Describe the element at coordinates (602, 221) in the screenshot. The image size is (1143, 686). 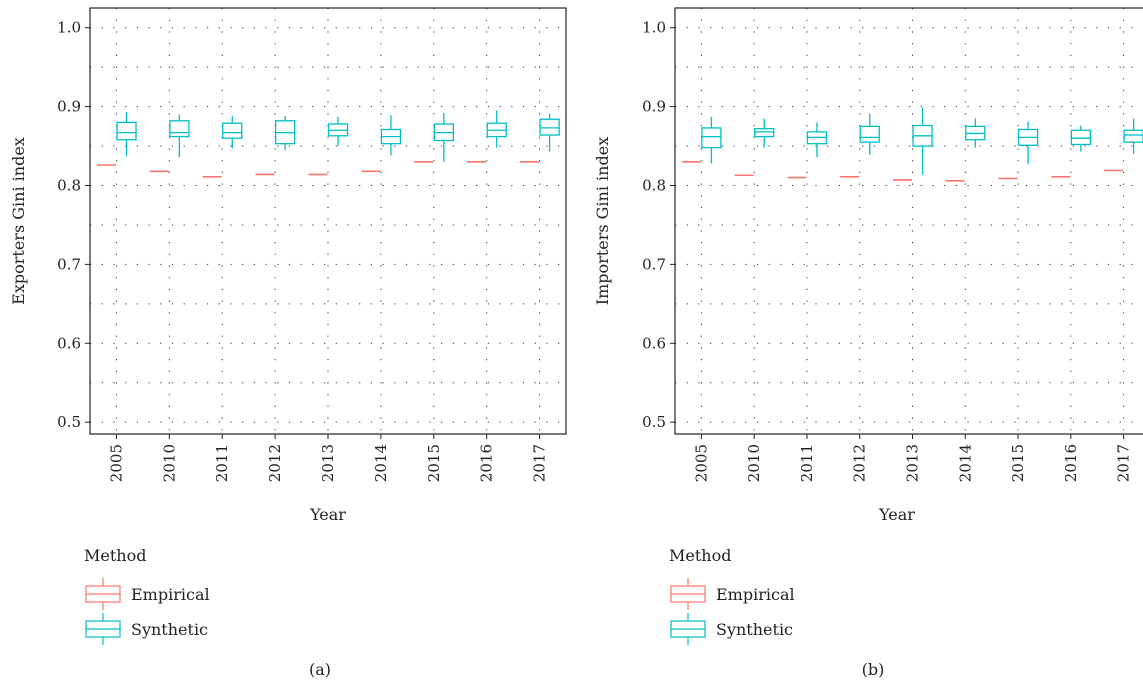
I see `y-axis-title: Importers Gini index` at that location.